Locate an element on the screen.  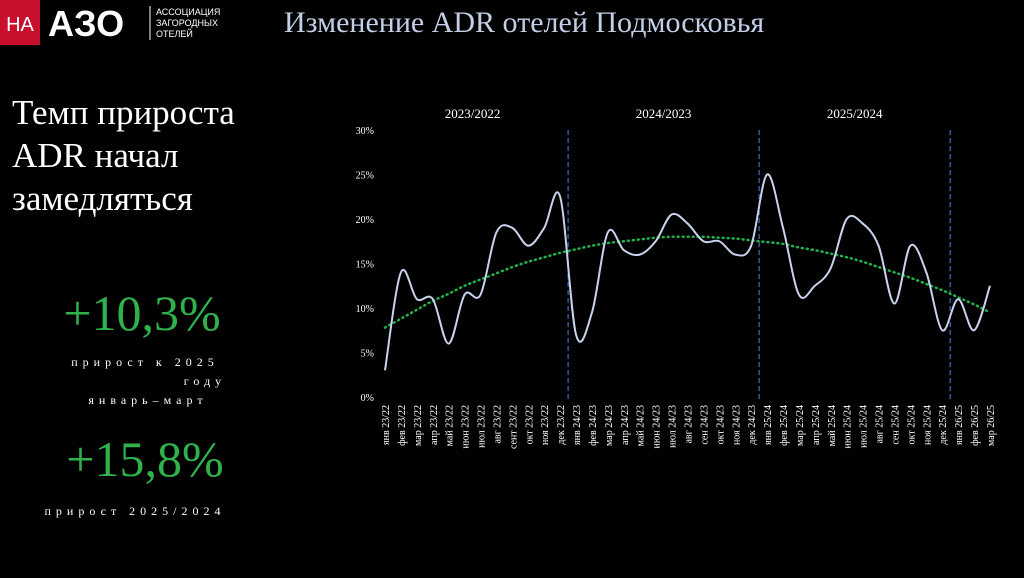
x-tick-label: июл 23/22 is located at coordinates (482, 426).